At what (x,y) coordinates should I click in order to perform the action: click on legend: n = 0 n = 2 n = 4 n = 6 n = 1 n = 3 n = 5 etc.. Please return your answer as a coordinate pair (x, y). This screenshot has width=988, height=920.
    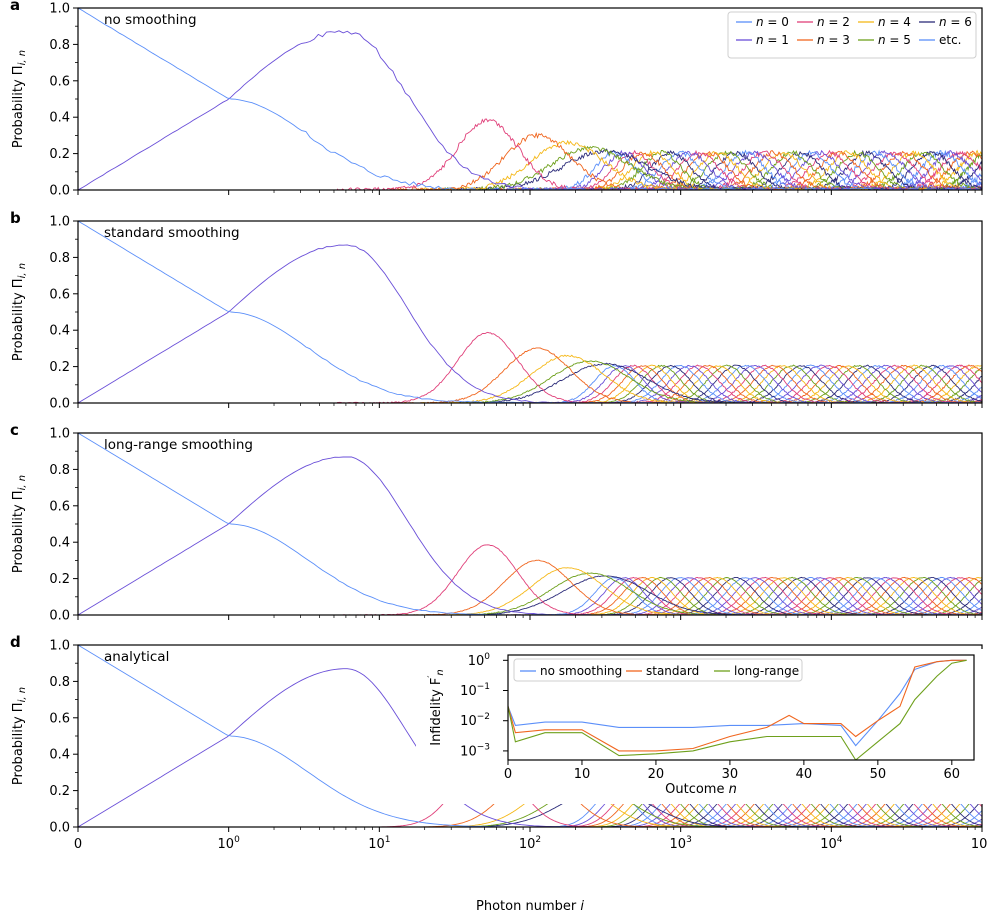
    Looking at the image, I should click on (852, 35).